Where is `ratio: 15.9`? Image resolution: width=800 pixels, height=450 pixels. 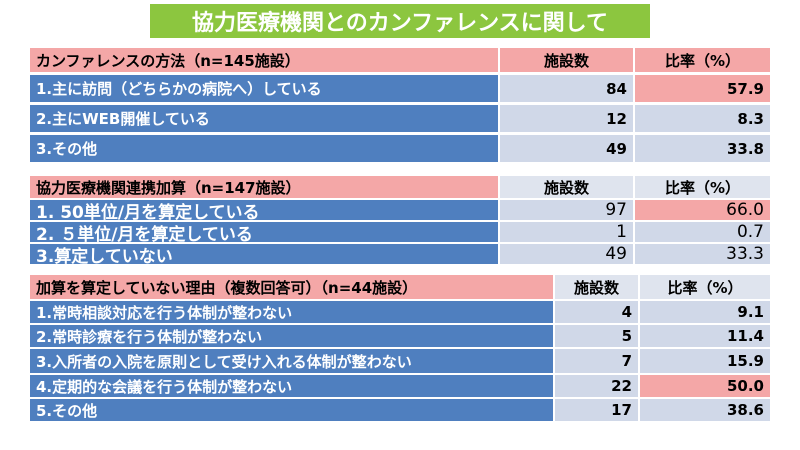 ratio: 15.9 is located at coordinates (705, 361).